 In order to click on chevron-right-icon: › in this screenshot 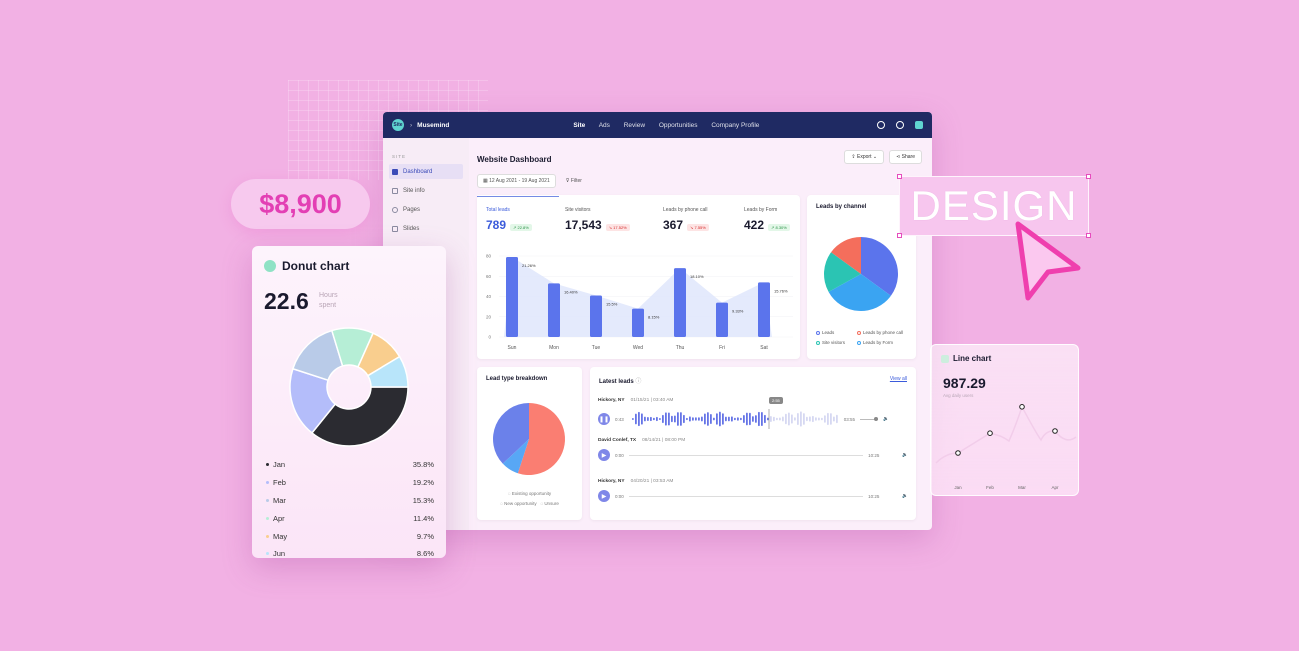, I will do `click(411, 125)`.